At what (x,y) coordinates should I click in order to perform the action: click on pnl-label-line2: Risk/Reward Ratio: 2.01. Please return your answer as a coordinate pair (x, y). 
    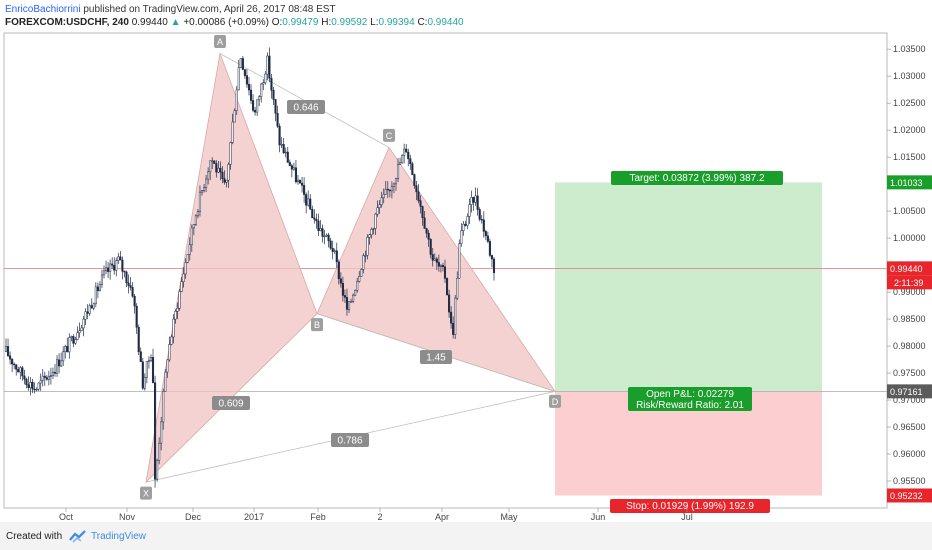
    Looking at the image, I should click on (690, 405).